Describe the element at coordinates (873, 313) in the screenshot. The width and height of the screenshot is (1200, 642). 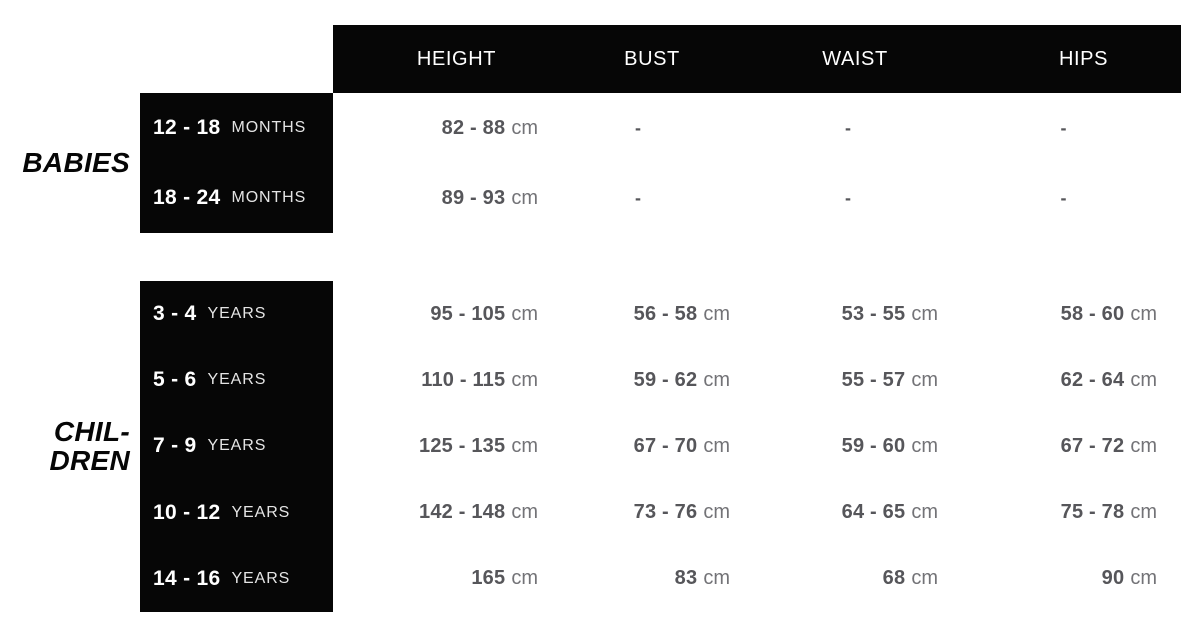
I see `measurement-value: 53 - 55` at that location.